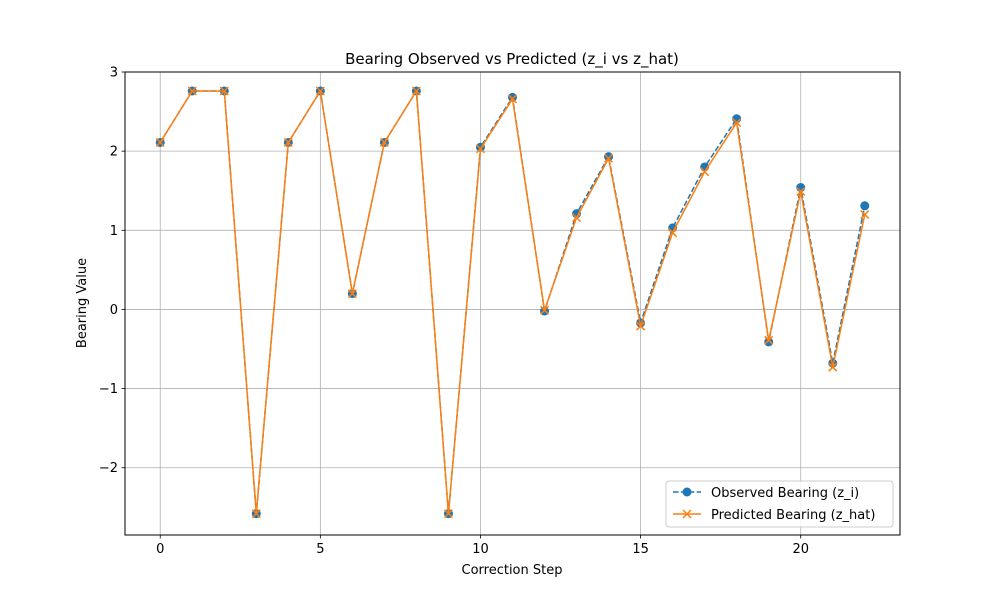  I want to click on legend-label-observed: Observed Bearing (z_i), so click(785, 493).